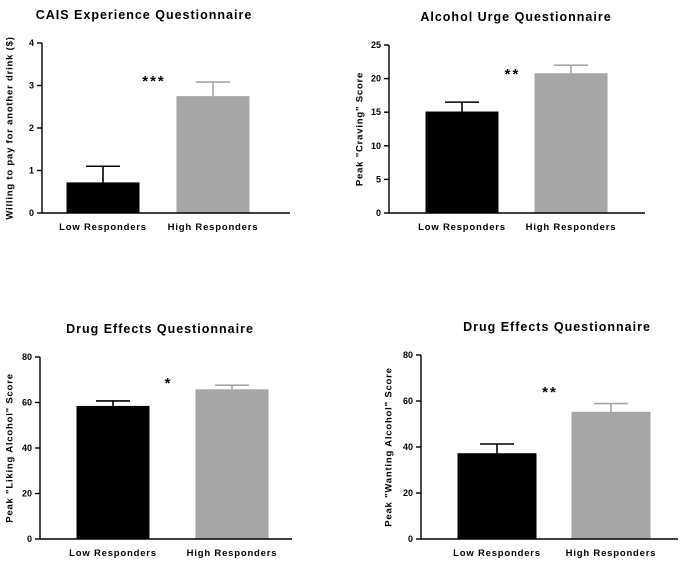  Describe the element at coordinates (10, 448) in the screenshot. I see `y-axis-label: Peak "Liking Alcohol" Score` at that location.